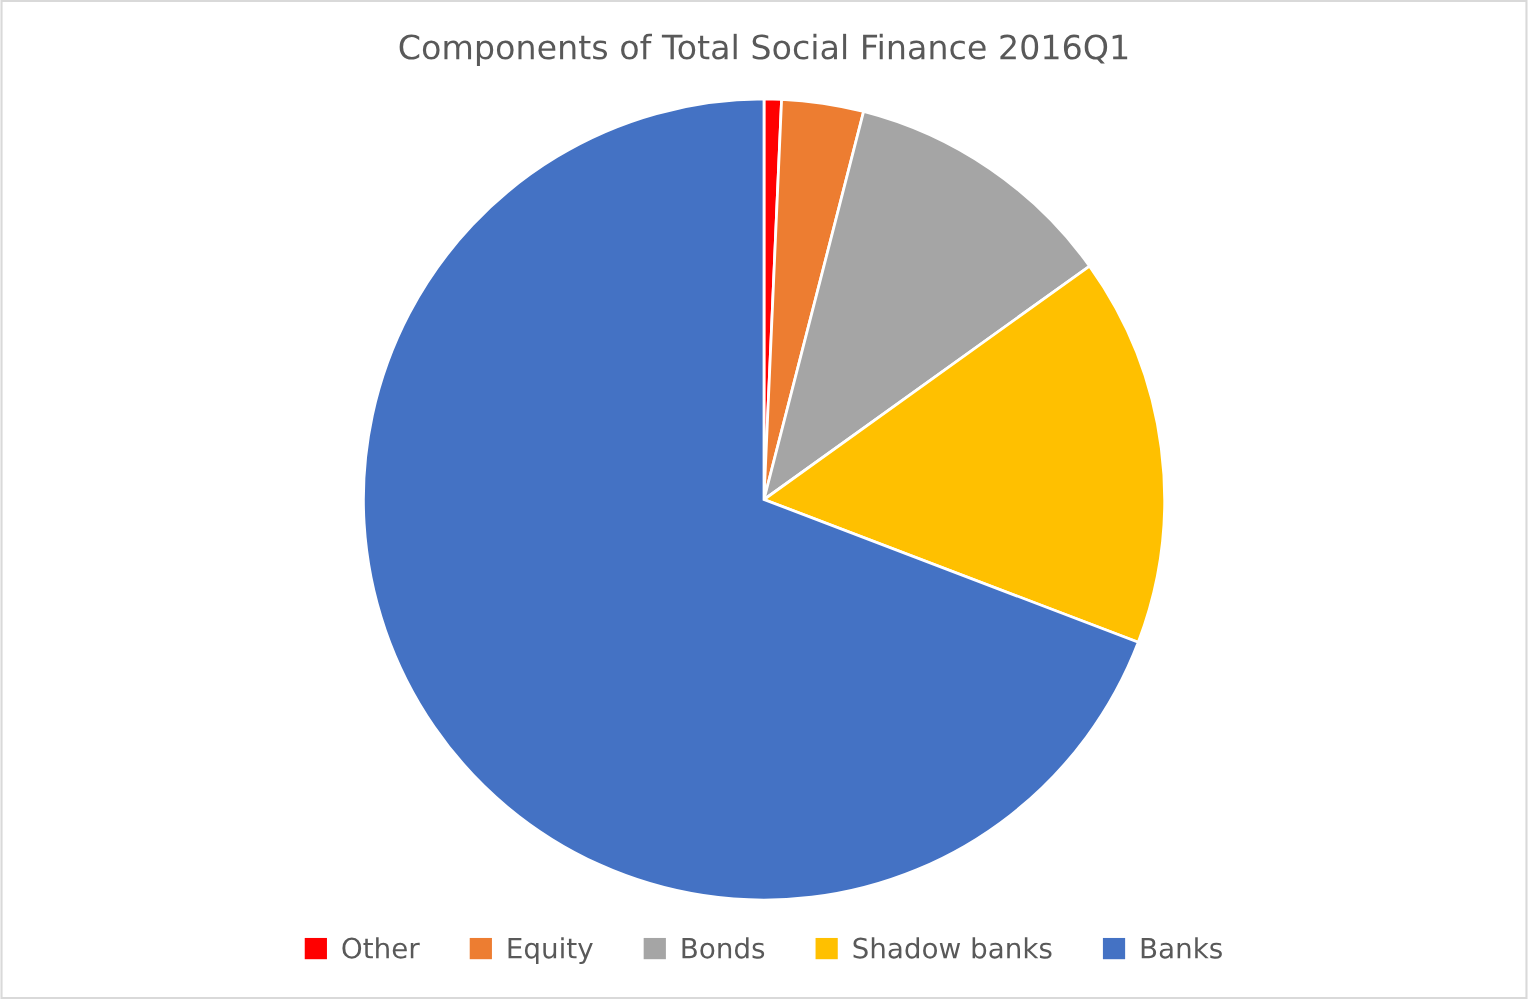 The image size is (1528, 999). What do you see at coordinates (763, 50) in the screenshot?
I see `chart-title: Components of Total Social Finance 2016Q1` at bounding box center [763, 50].